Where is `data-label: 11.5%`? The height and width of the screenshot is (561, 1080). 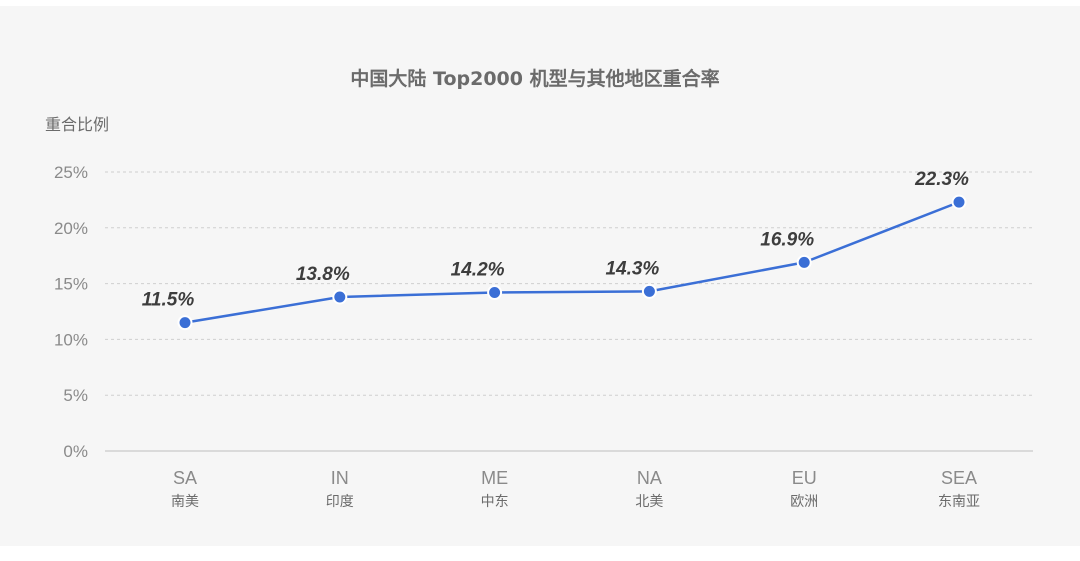
data-label: 11.5% is located at coordinates (168, 300).